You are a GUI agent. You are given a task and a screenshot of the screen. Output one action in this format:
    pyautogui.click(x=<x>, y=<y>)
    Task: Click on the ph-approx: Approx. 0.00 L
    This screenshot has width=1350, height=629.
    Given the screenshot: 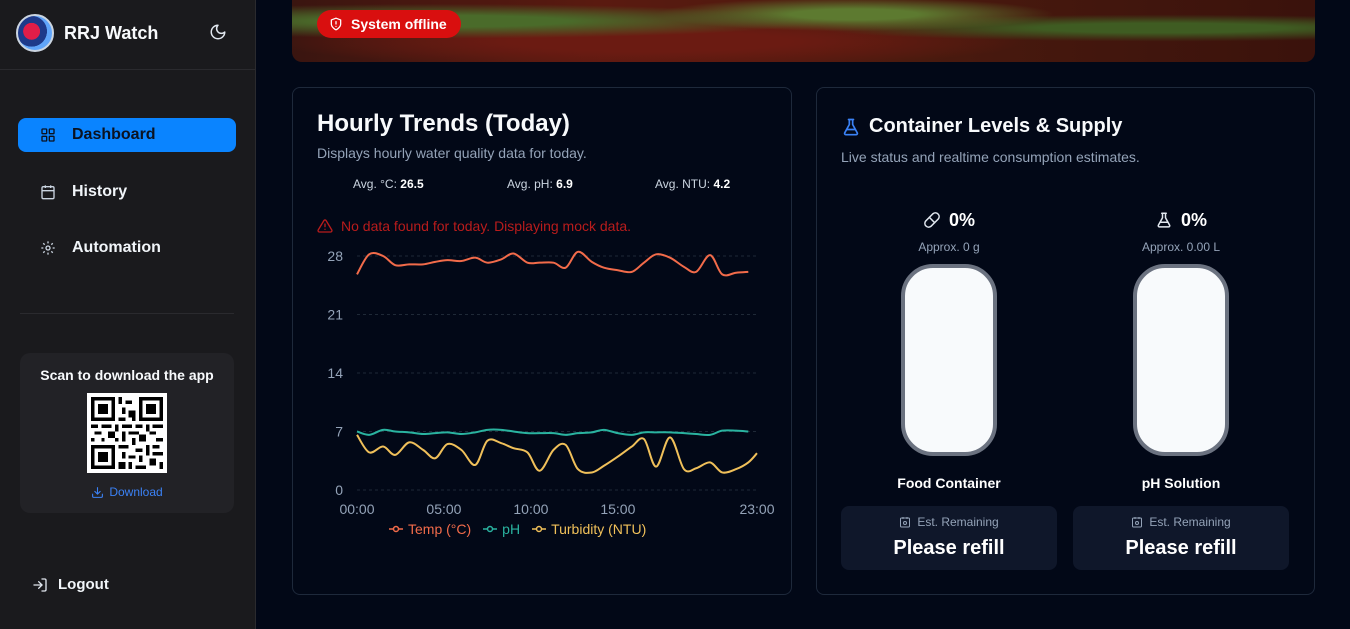 What is the action you would take?
    pyautogui.click(x=1181, y=247)
    